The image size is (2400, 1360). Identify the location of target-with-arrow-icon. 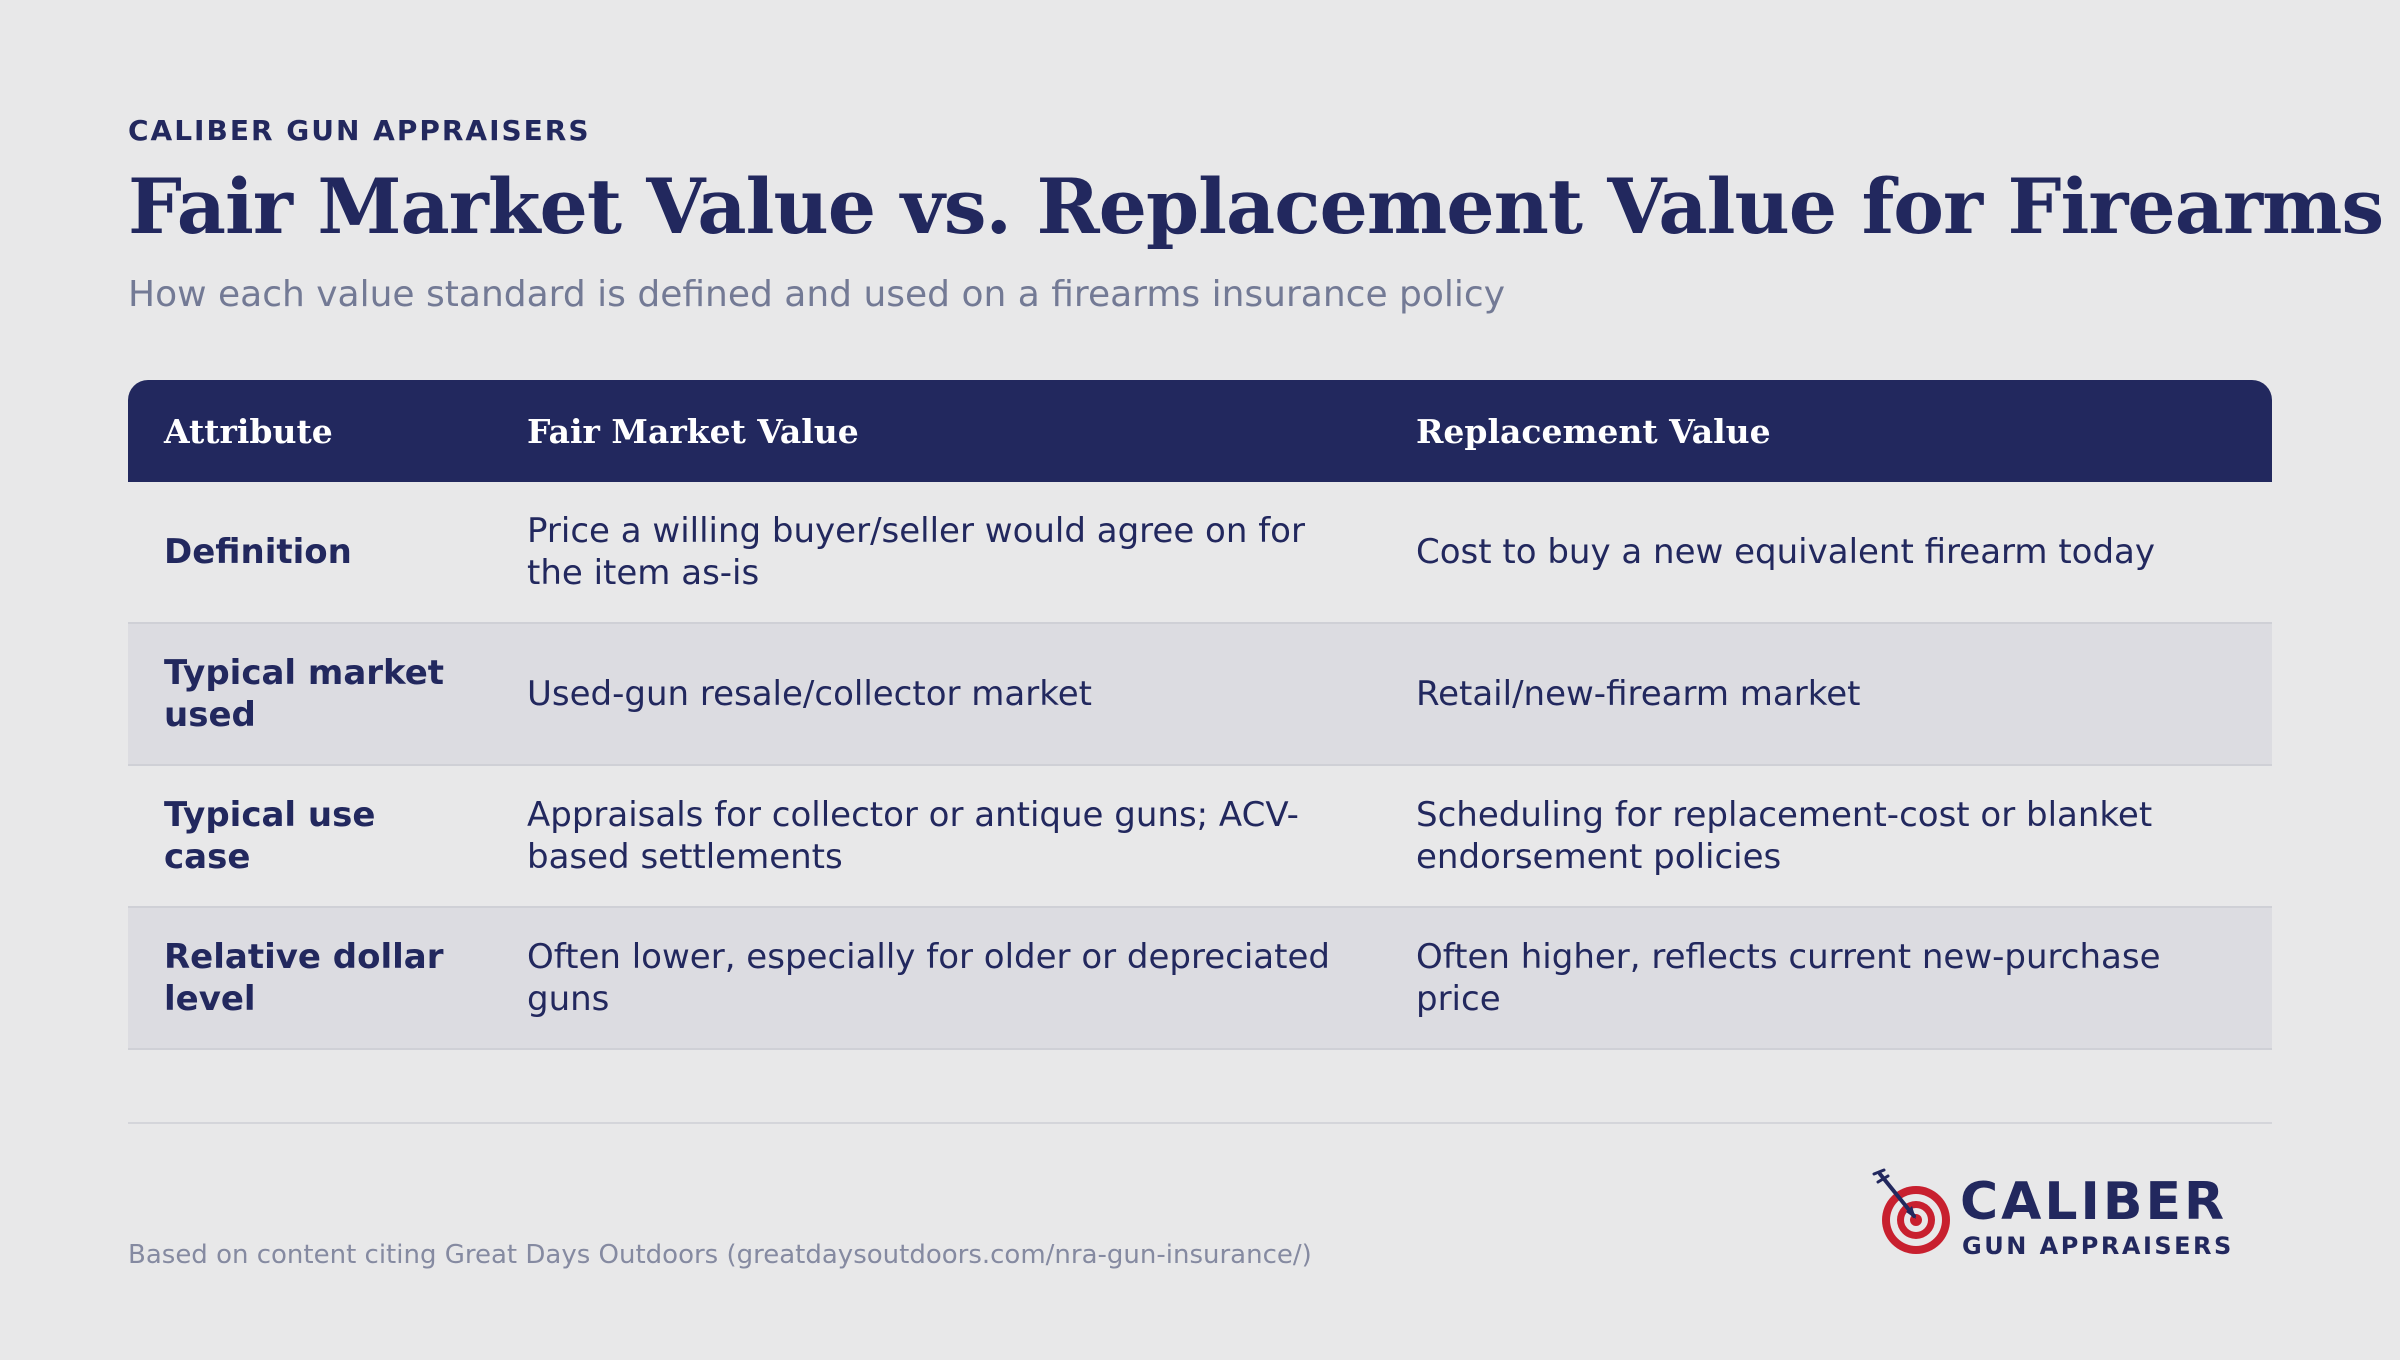
(1911, 1211).